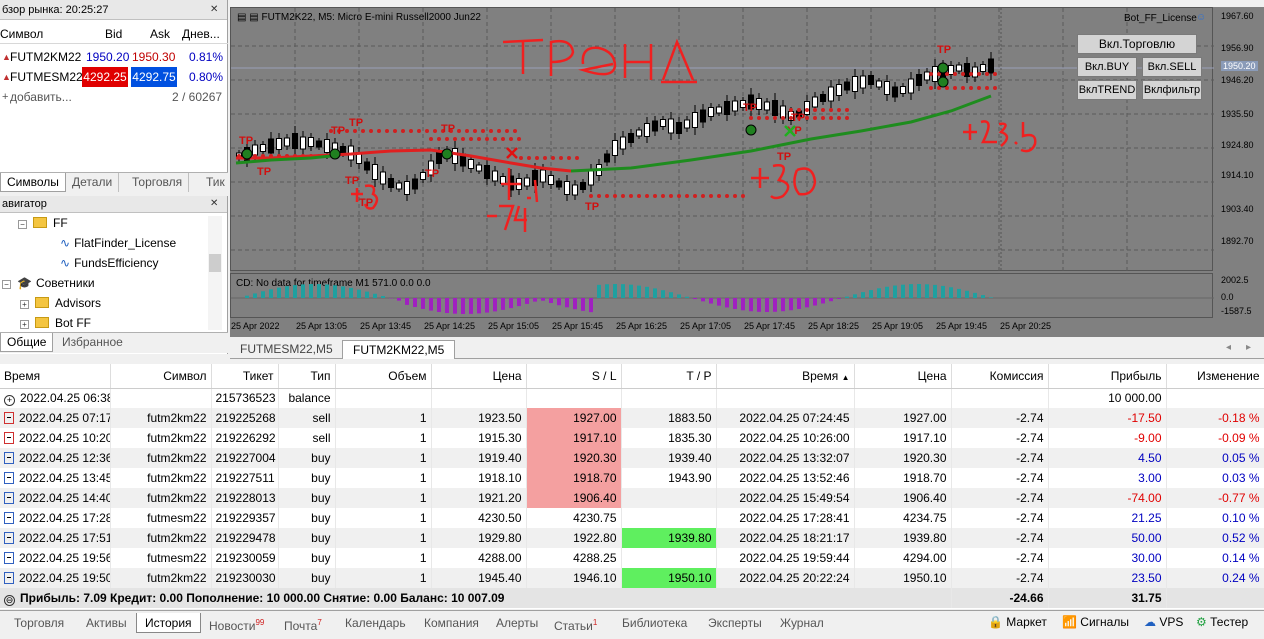 The width and height of the screenshot is (1264, 639). I want to click on nav-item-funds: ∿ FundsEfficiency, so click(109, 263).